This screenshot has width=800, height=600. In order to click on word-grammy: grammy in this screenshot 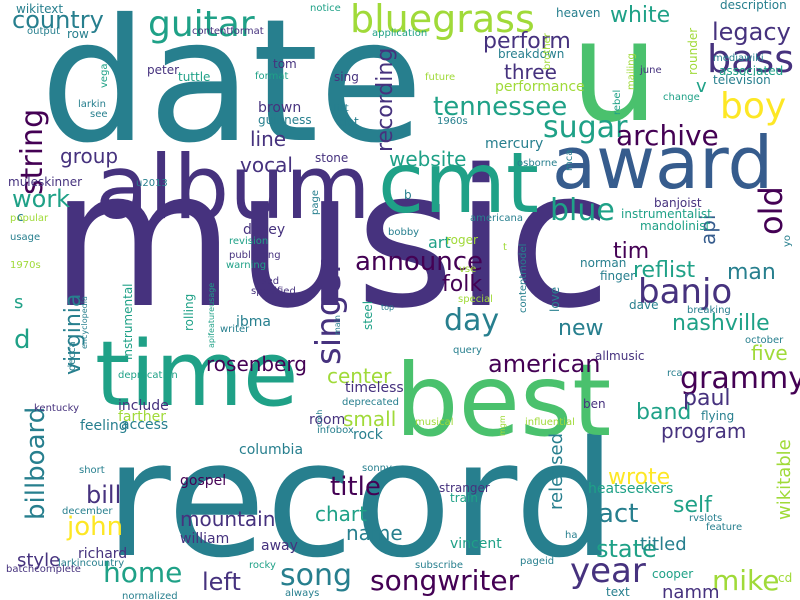, I will do `click(740, 378)`.